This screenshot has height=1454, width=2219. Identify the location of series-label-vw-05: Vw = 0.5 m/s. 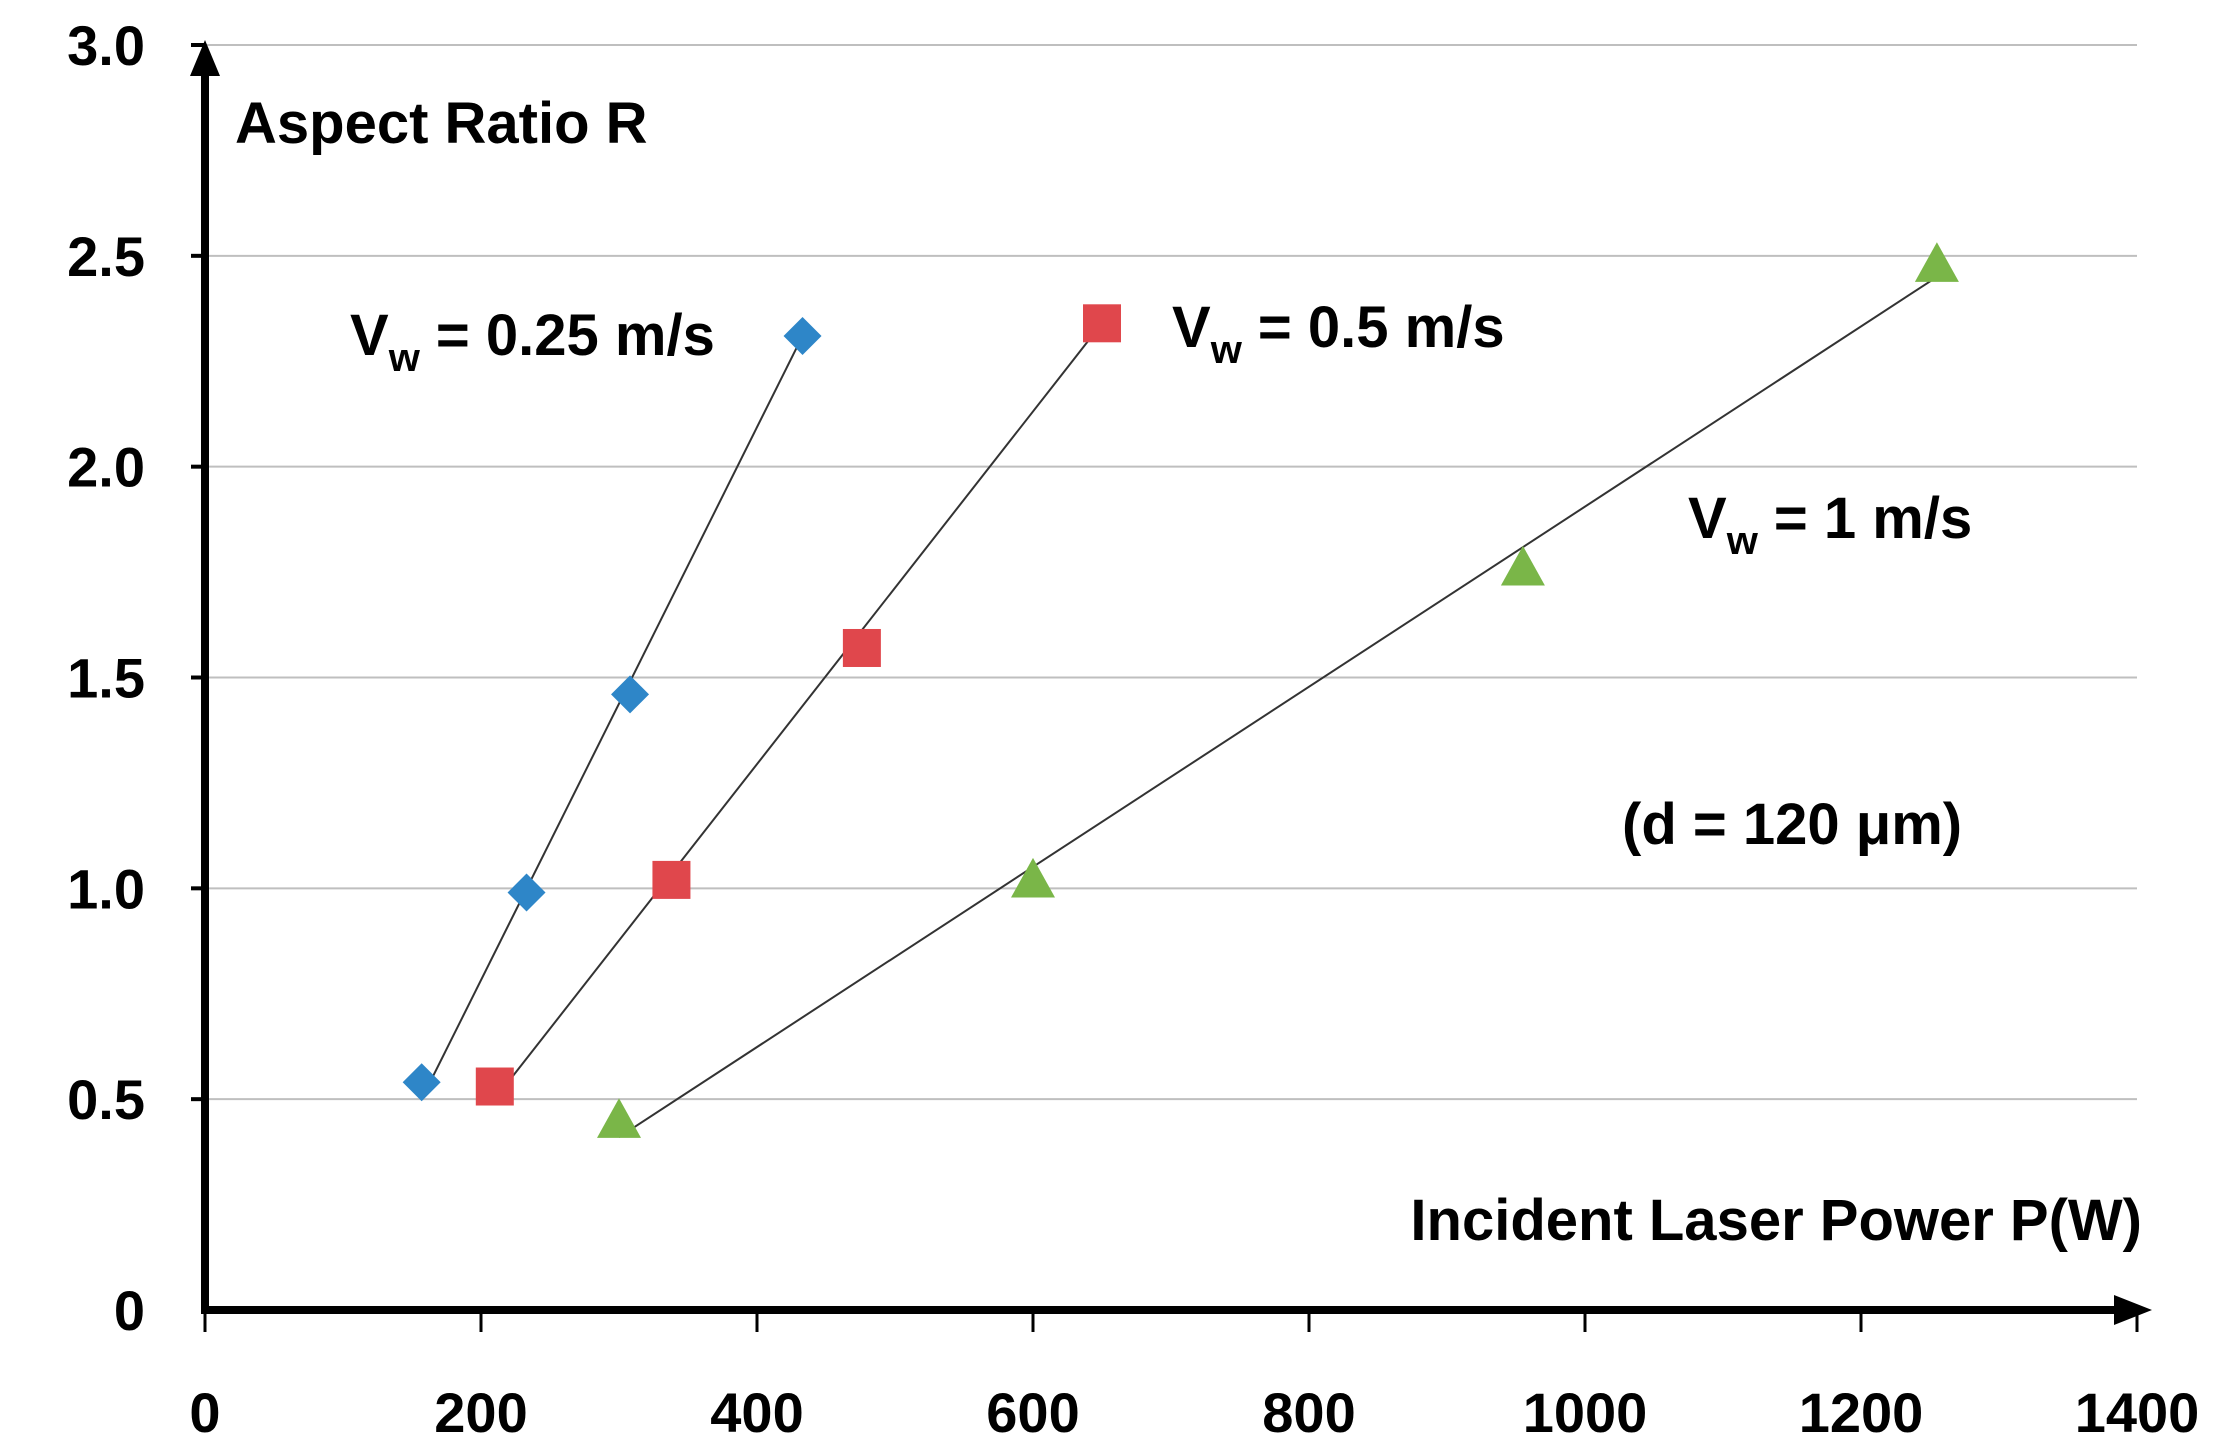
(1338, 333).